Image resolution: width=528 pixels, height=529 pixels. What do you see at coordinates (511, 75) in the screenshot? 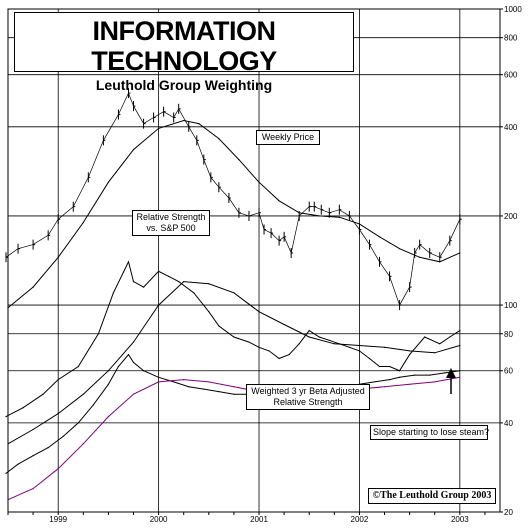
I see `y-tick-label: 600` at bounding box center [511, 75].